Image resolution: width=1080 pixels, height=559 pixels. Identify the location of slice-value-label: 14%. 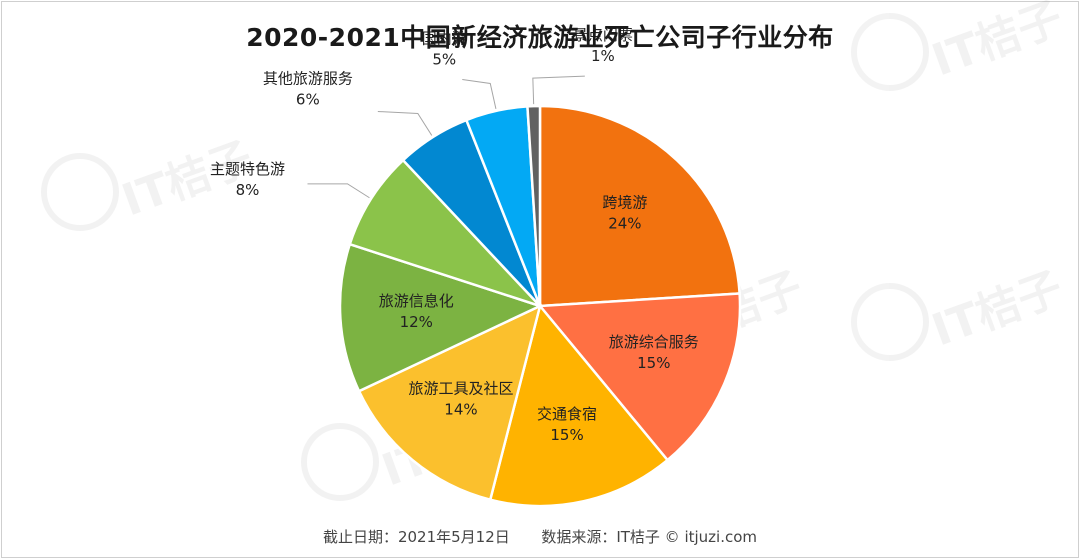
(460, 410).